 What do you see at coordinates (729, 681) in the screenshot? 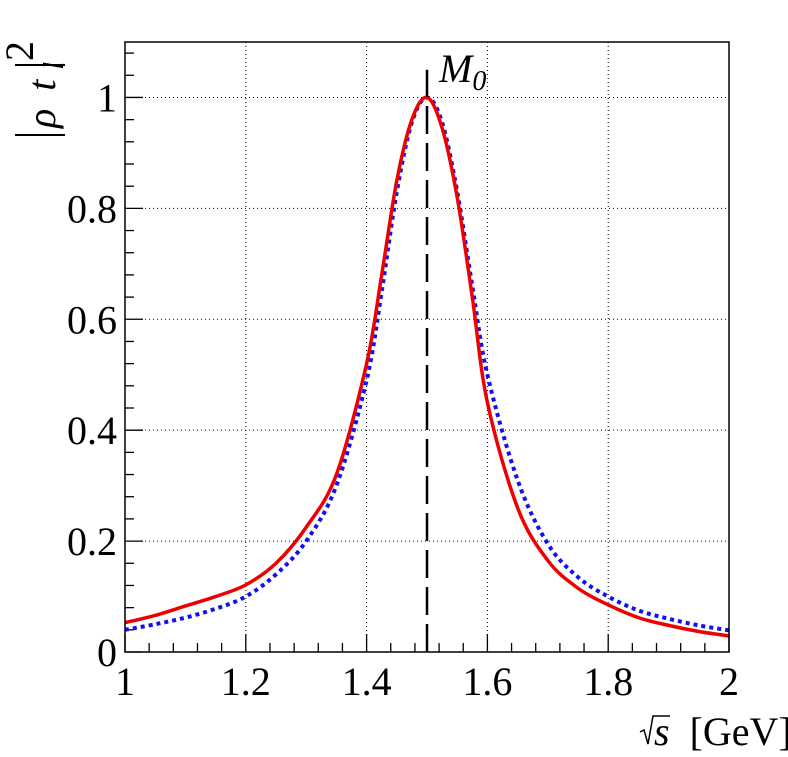
I see `x-tick-label-5: 2` at bounding box center [729, 681].